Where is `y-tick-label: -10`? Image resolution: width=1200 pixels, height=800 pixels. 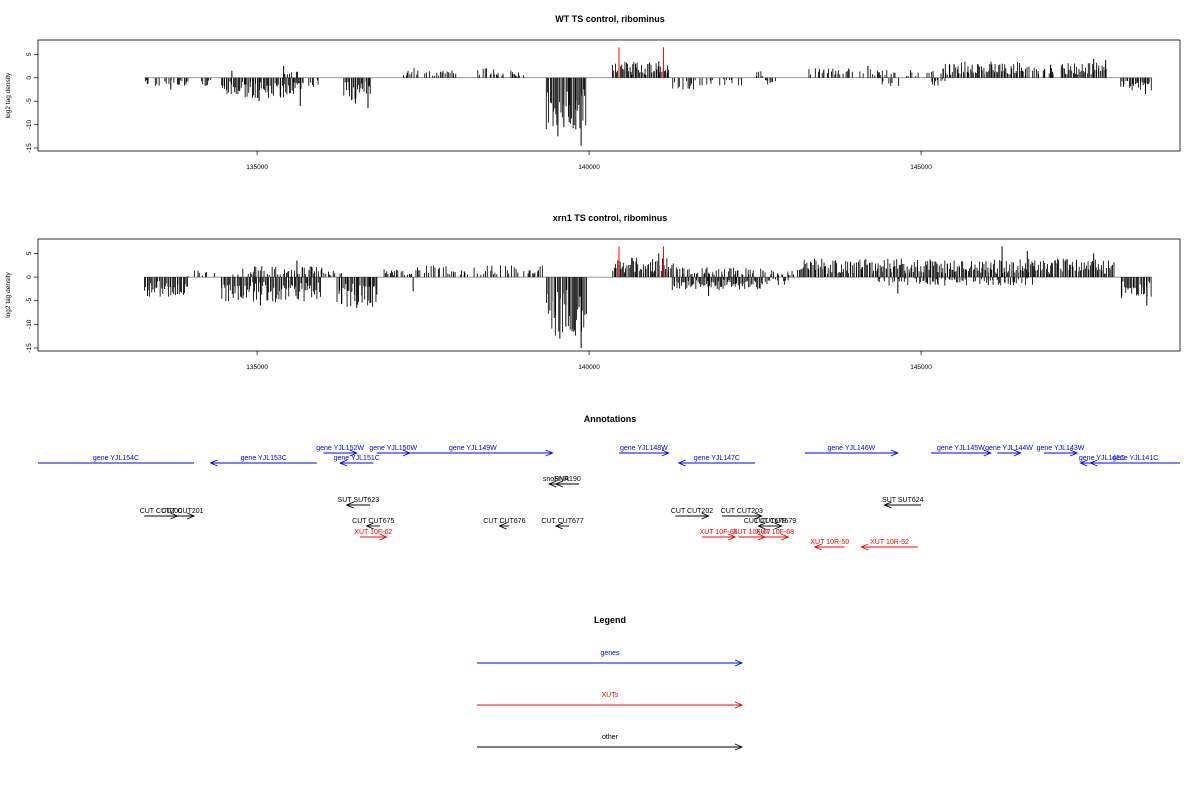
y-tick-label: -10 is located at coordinates (29, 125).